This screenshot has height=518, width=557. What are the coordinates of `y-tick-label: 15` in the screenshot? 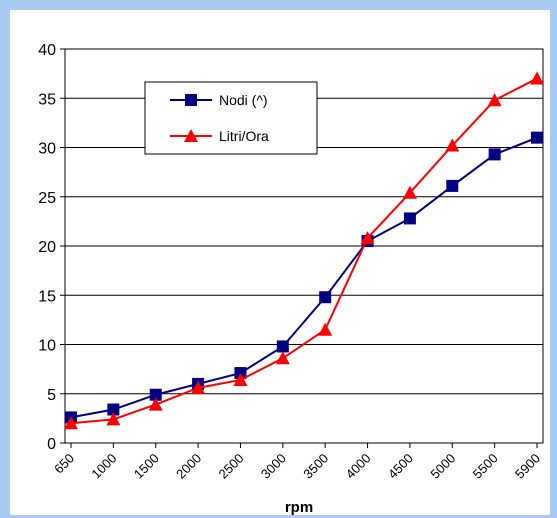 It's located at (47, 296).